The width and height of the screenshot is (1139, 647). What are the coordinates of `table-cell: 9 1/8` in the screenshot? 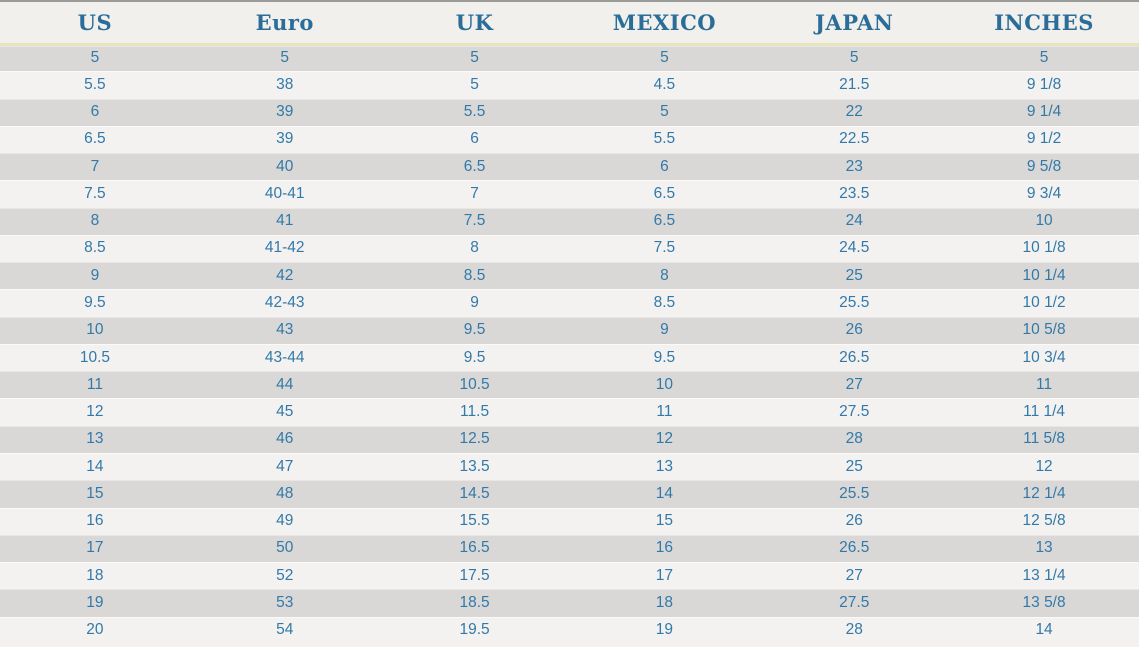 It's located at (1044, 85).